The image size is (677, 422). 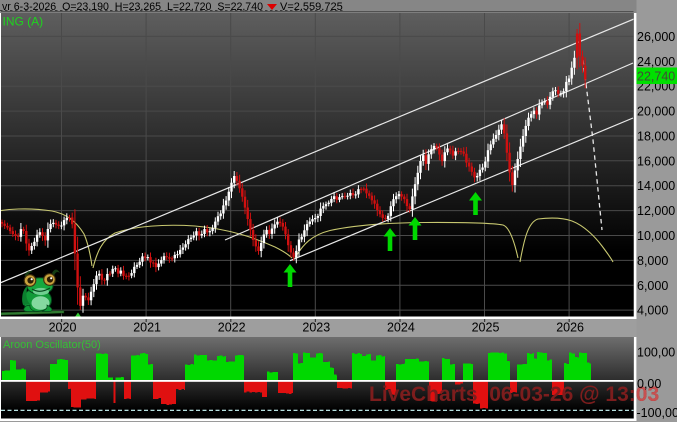 I want to click on svg-text: ING (A), so click(x=23, y=22).